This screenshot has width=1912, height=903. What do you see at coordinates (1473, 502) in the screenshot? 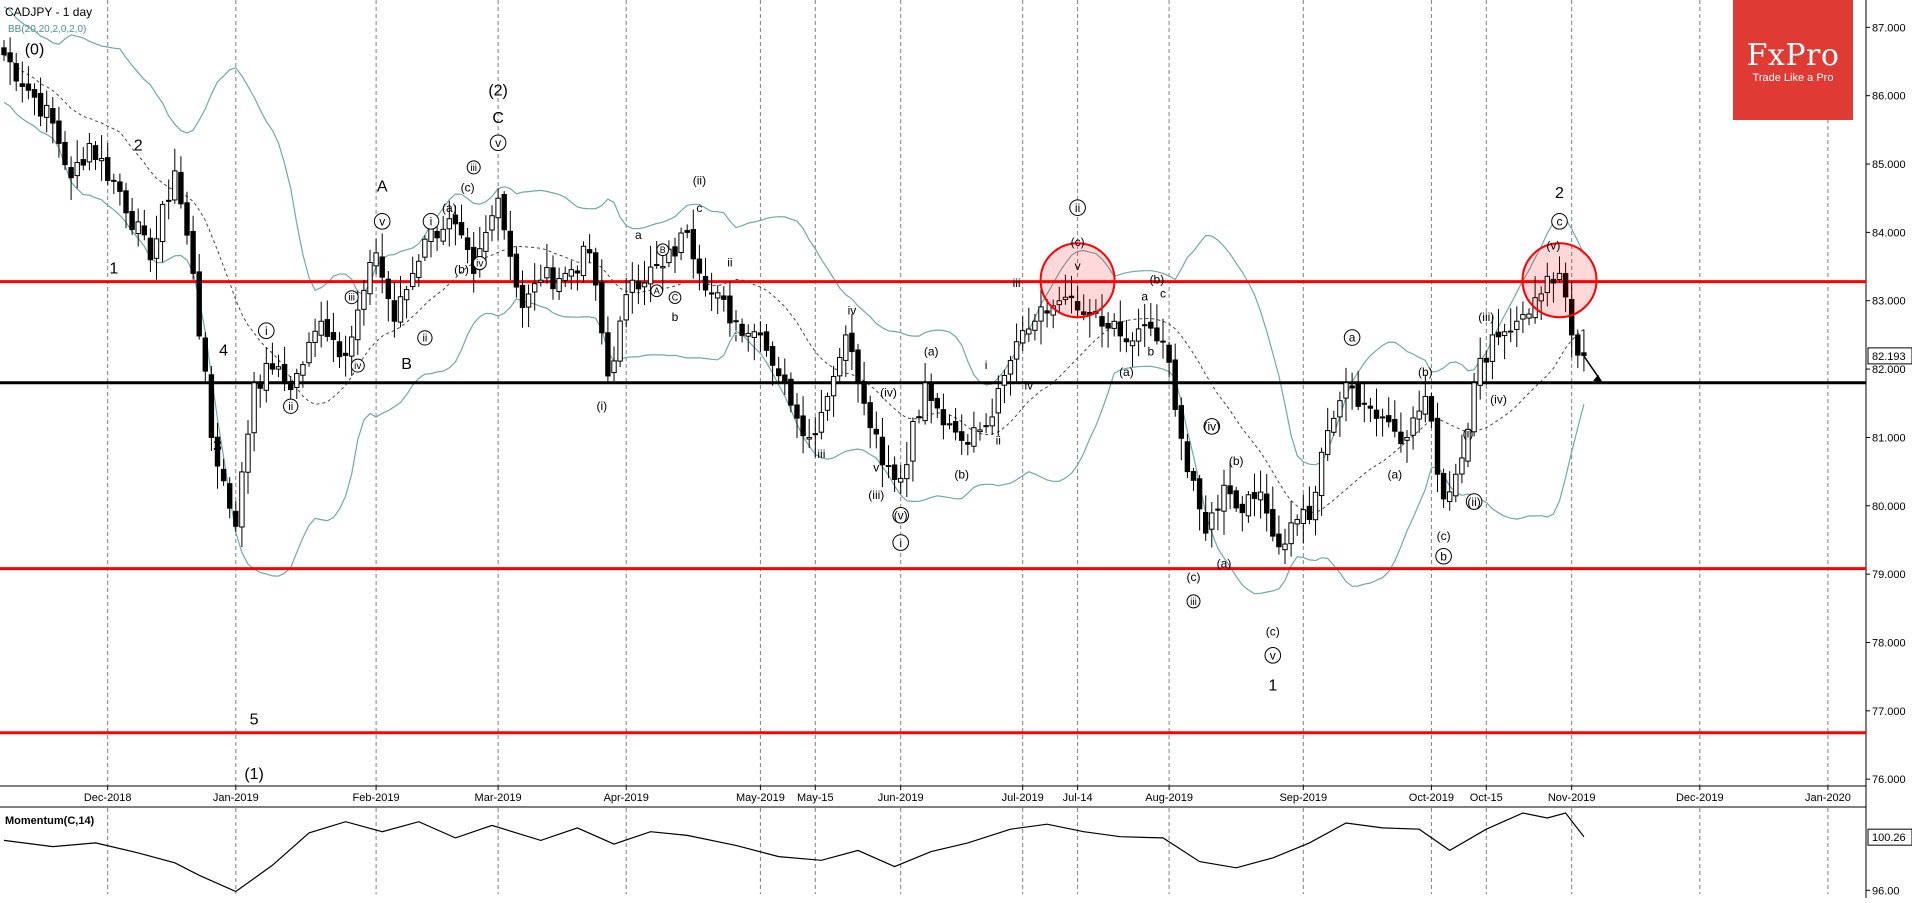
I see `wave-label: (ii)` at bounding box center [1473, 502].